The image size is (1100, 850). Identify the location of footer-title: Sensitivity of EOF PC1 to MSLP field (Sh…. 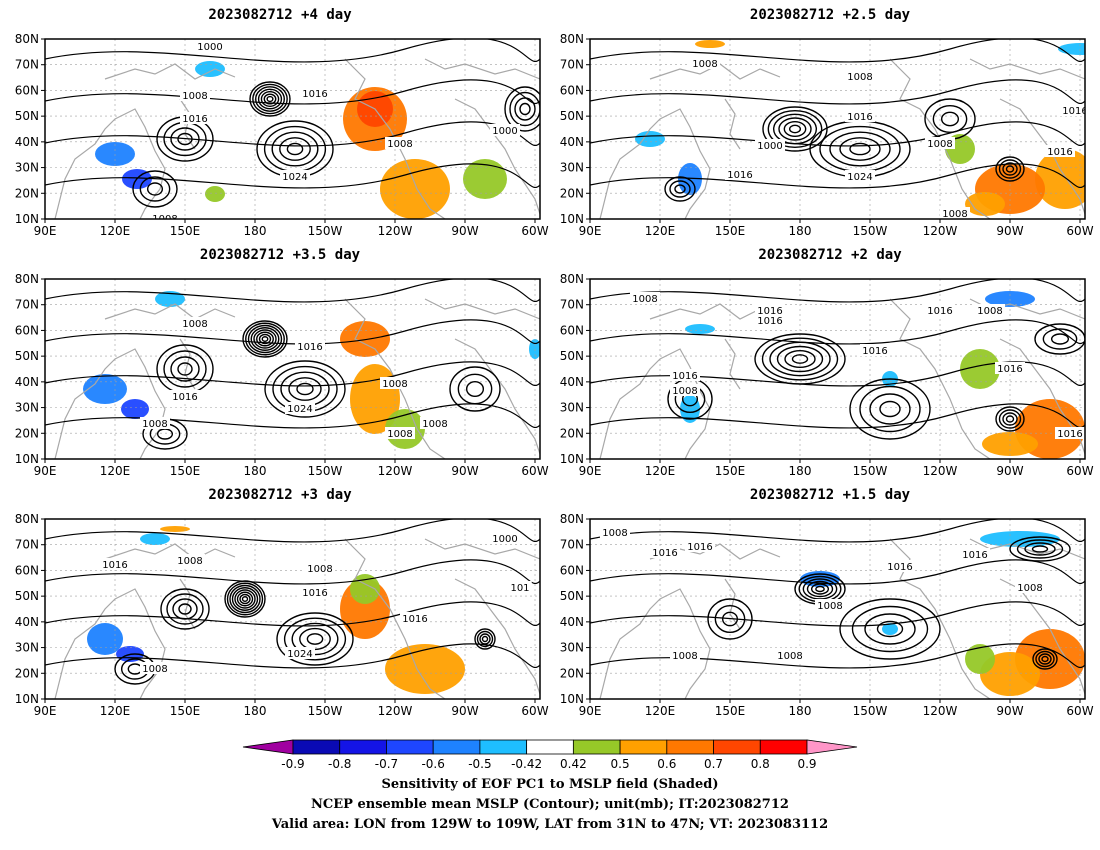
(550, 784).